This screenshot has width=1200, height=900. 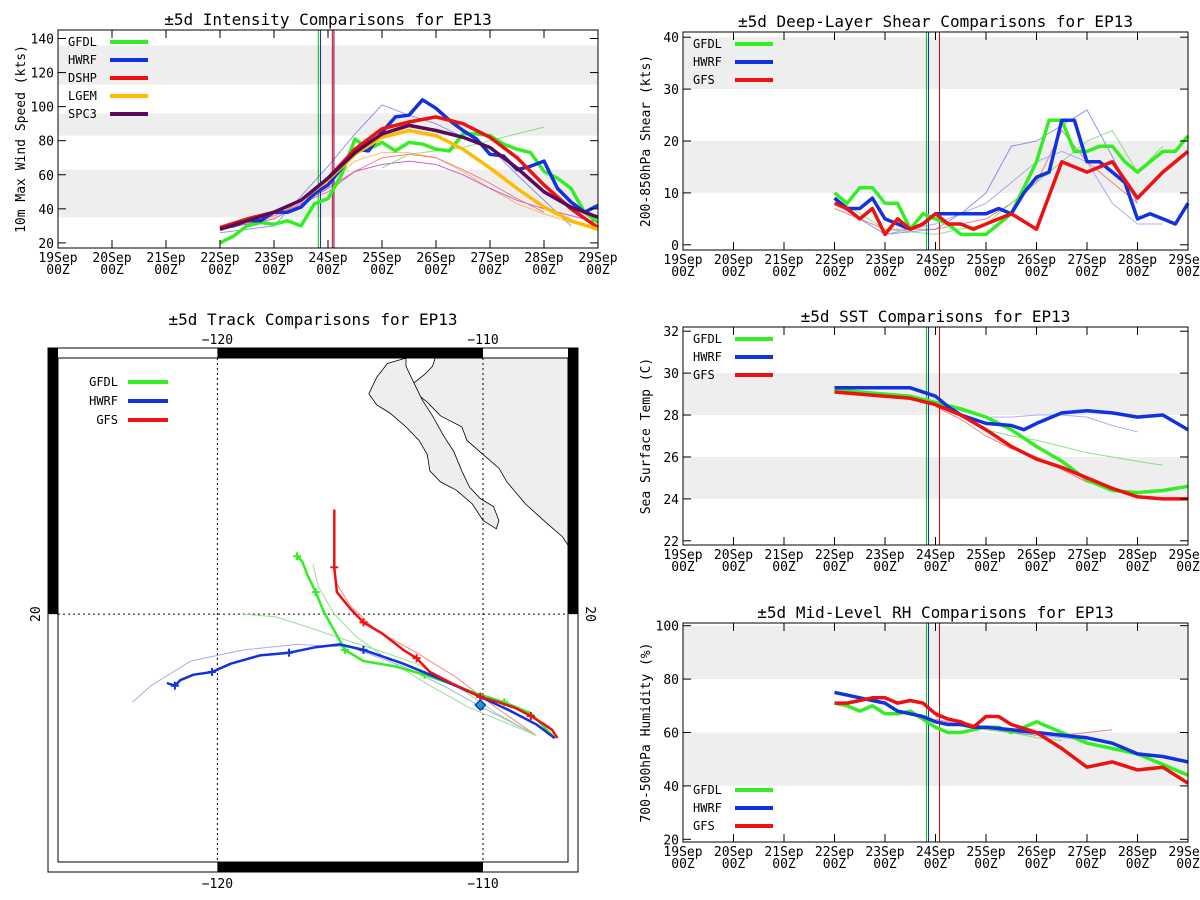 I want to click on x-tick-label: 20Sep, so click(x=733, y=852).